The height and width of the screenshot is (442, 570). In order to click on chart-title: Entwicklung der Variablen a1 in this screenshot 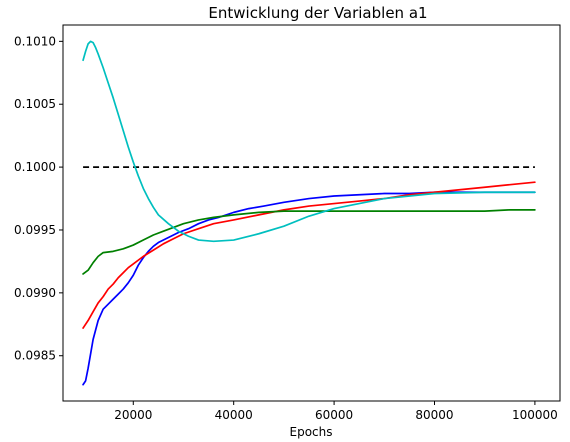, I will do `click(317, 13)`.